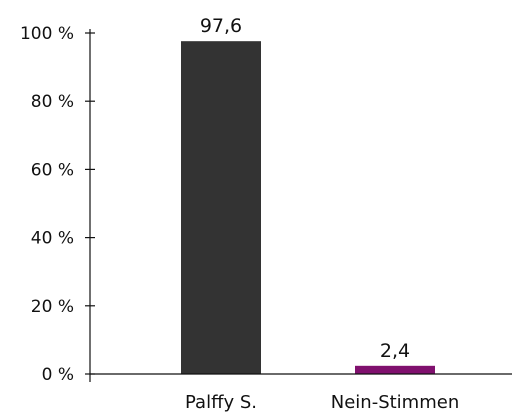 The height and width of the screenshot is (412, 522). Describe the element at coordinates (221, 402) in the screenshot. I see `x-category-label: Palffy S.` at that location.